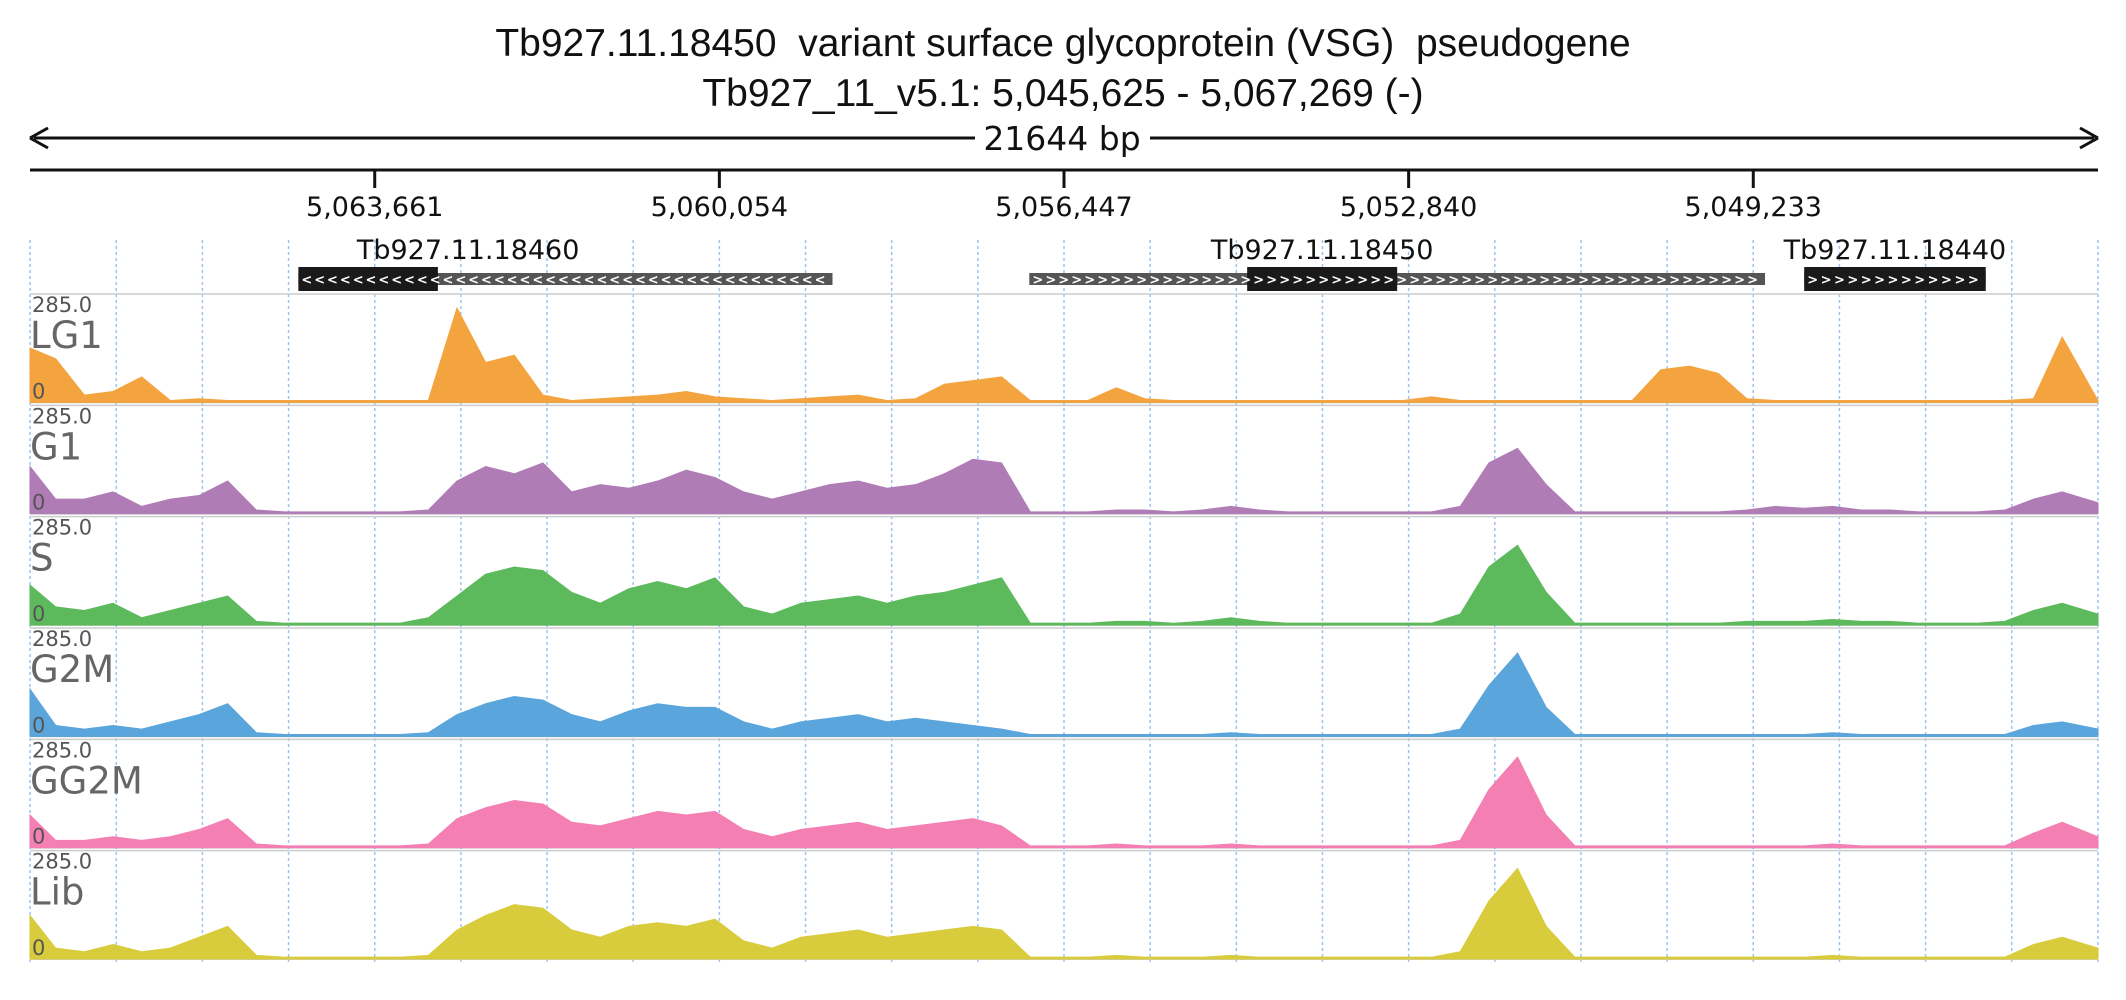  What do you see at coordinates (468, 250) in the screenshot?
I see `gene-label: Tb927.11.18460` at bounding box center [468, 250].